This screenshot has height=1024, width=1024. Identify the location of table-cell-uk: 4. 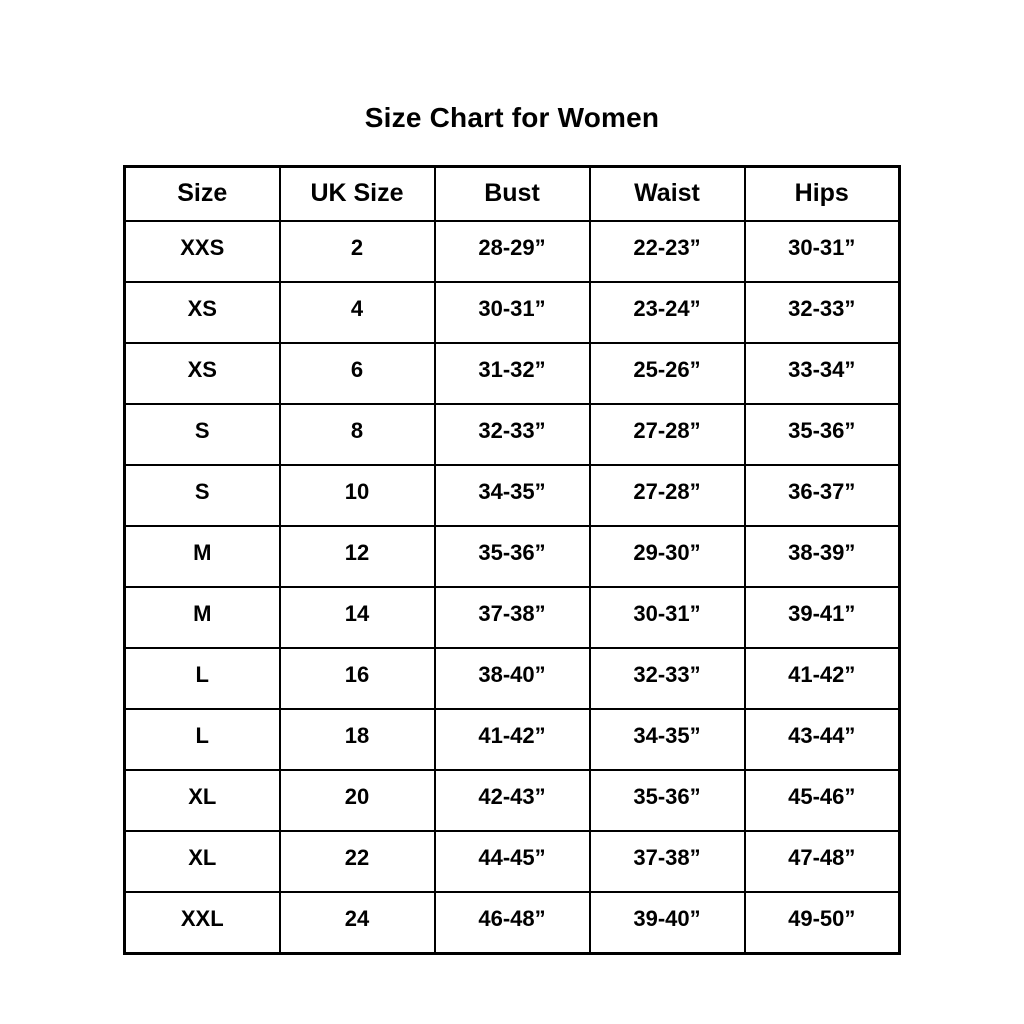
(357, 312).